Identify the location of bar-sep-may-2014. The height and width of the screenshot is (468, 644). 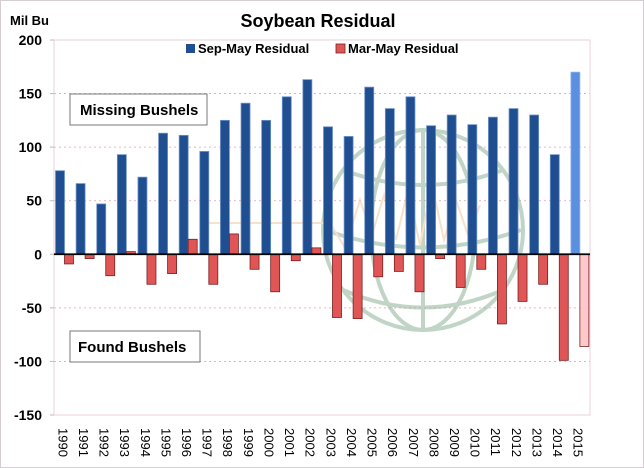
(554, 204).